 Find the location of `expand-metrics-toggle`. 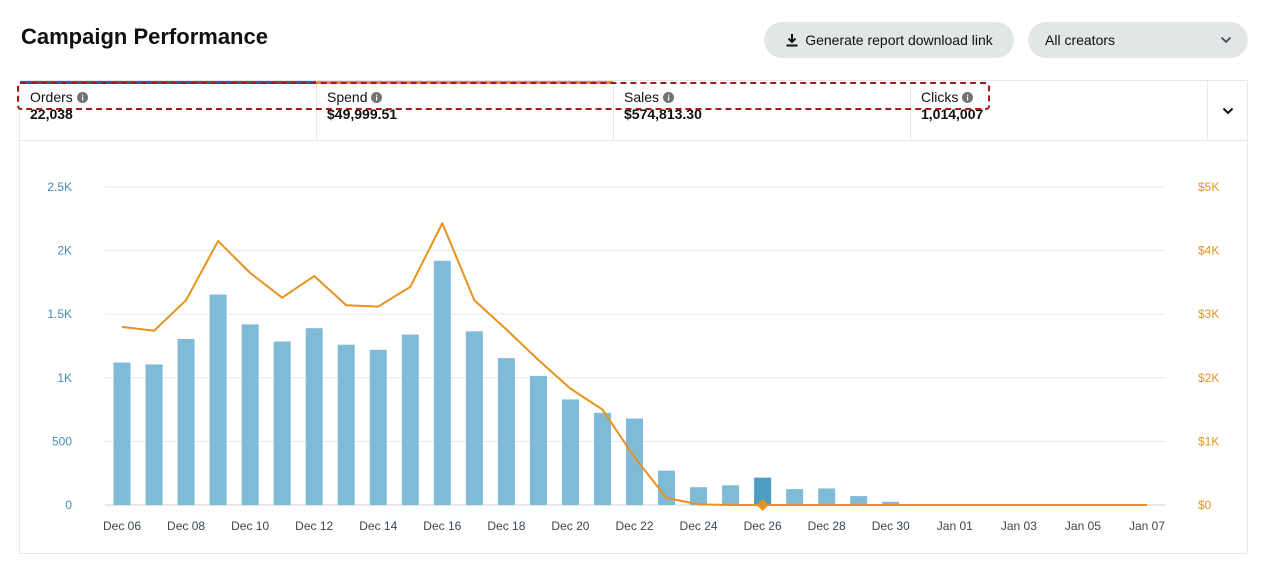

expand-metrics-toggle is located at coordinates (1227, 111).